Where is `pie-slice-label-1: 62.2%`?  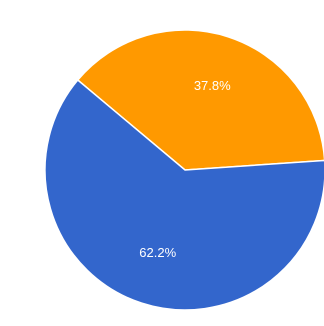
pie-slice-label-1: 62.2% is located at coordinates (157, 252).